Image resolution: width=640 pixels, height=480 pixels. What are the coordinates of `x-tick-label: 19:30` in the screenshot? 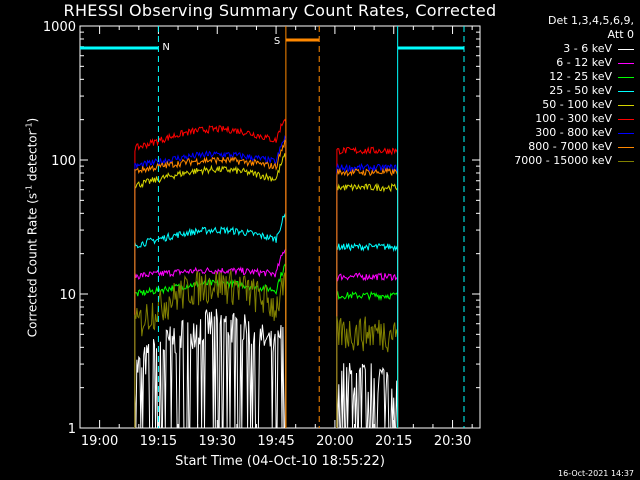 It's located at (217, 441).